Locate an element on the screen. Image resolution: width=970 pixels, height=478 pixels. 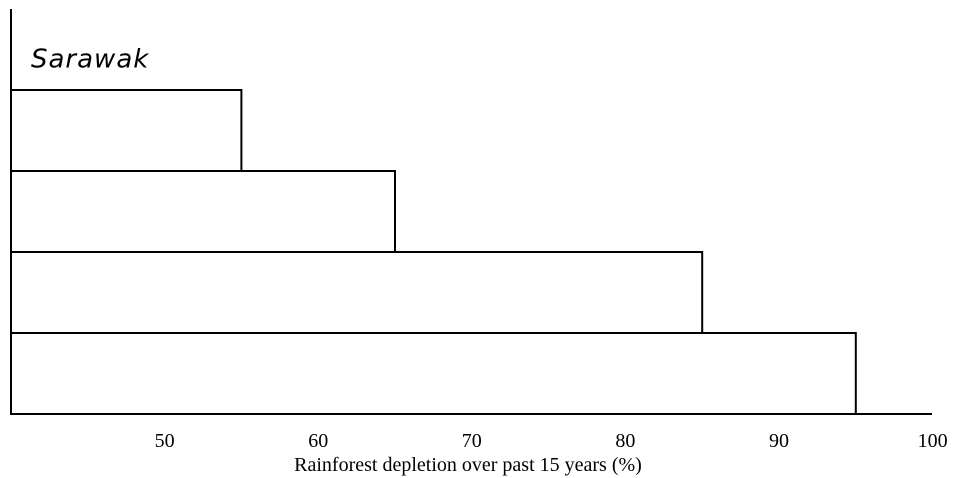
x-tick-label-80: 80 is located at coordinates (625, 441).